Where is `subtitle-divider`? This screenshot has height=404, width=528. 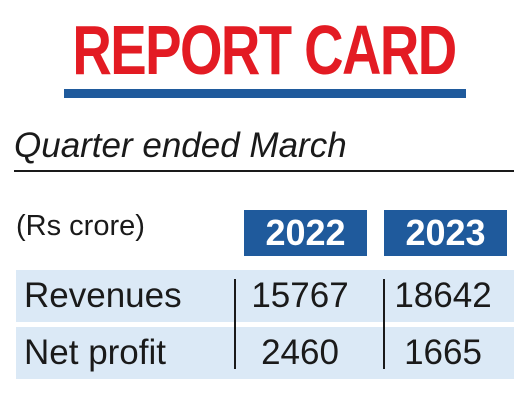 subtitle-divider is located at coordinates (264, 171).